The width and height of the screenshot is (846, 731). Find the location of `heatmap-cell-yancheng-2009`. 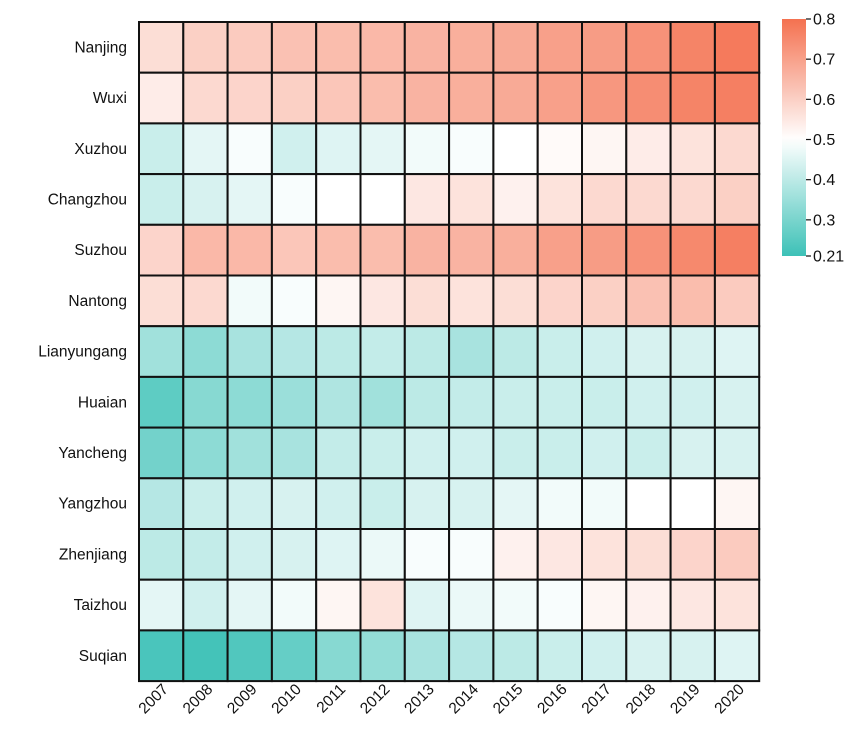

heatmap-cell-yancheng-2009 is located at coordinates (249, 453).